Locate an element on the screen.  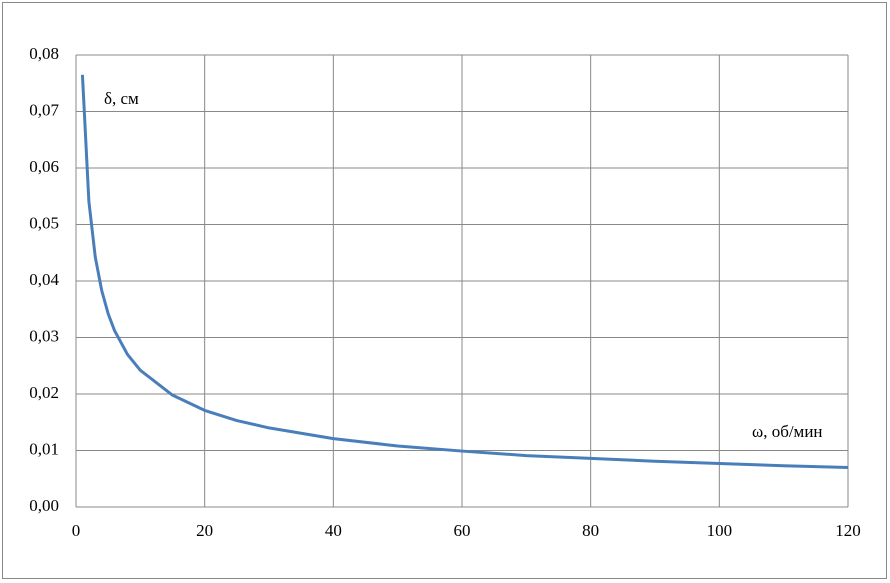
x-axis-label: ω, об/мин is located at coordinates (787, 431).